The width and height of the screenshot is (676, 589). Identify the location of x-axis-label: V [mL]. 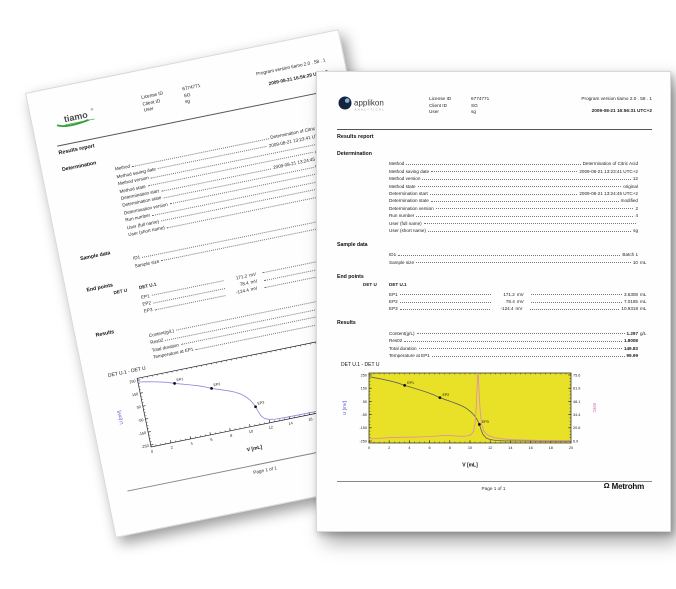
(470, 466).